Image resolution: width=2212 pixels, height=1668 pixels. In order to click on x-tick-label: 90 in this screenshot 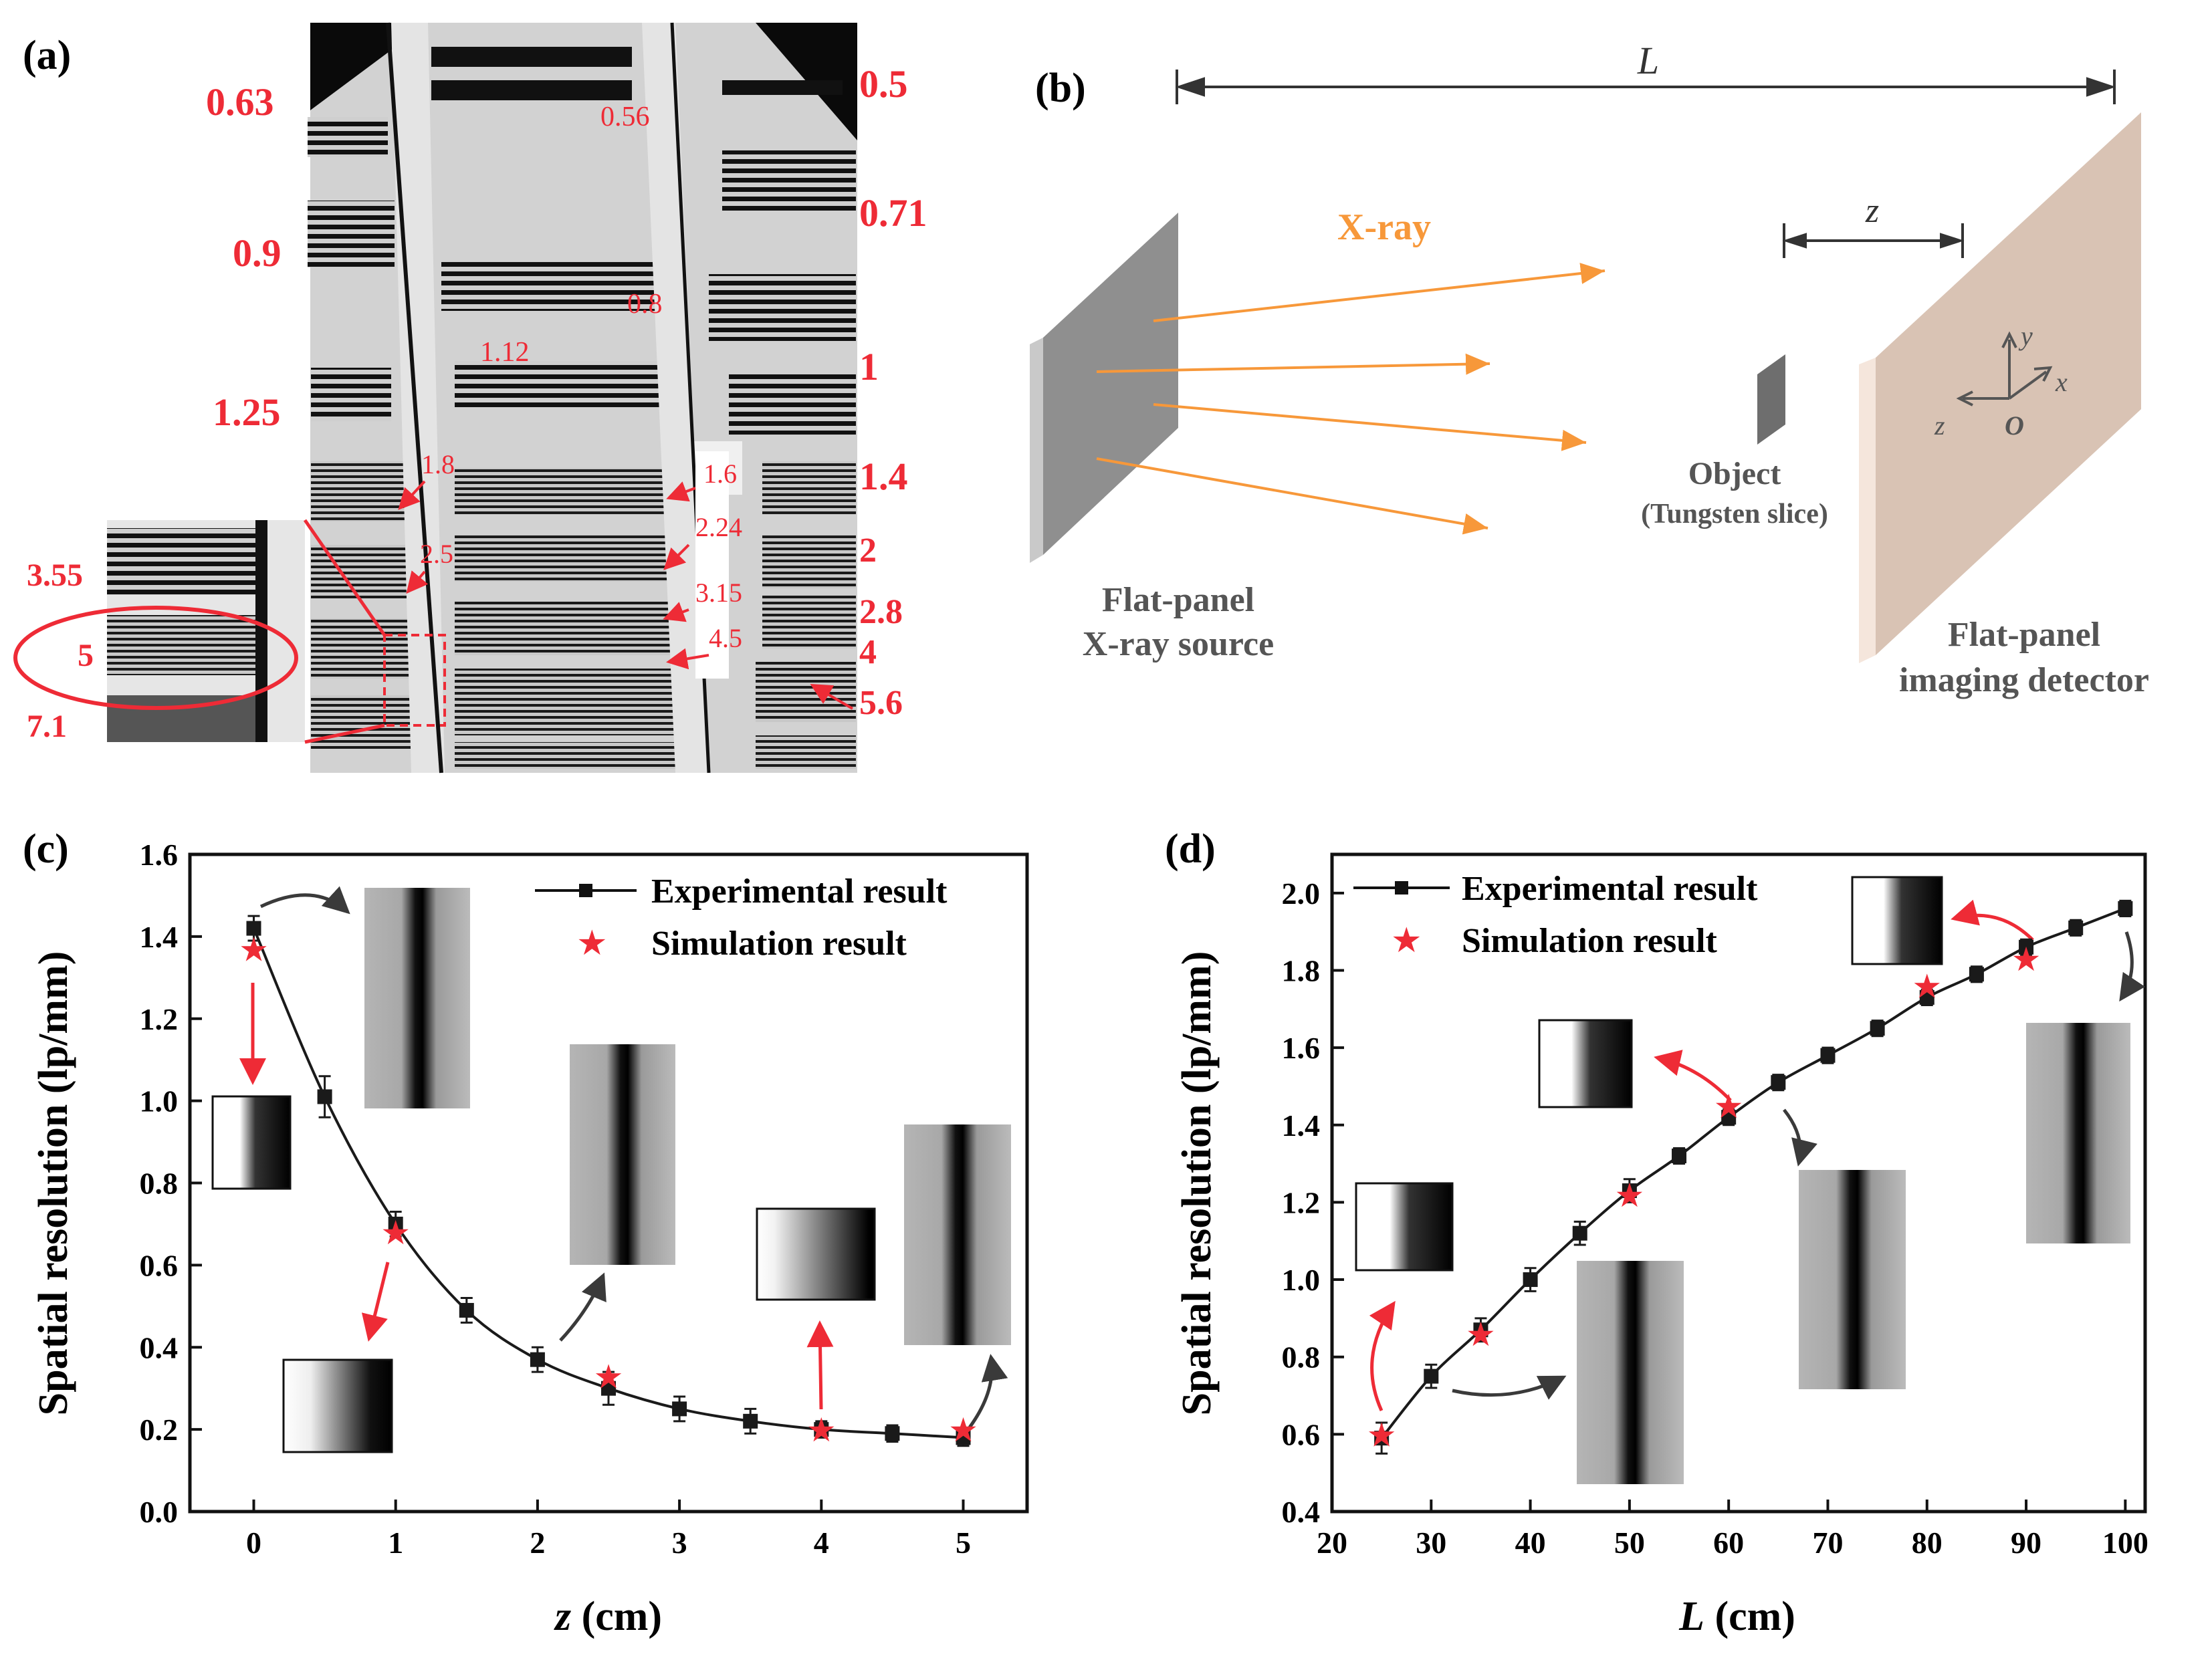, I will do `click(2026, 1543)`.